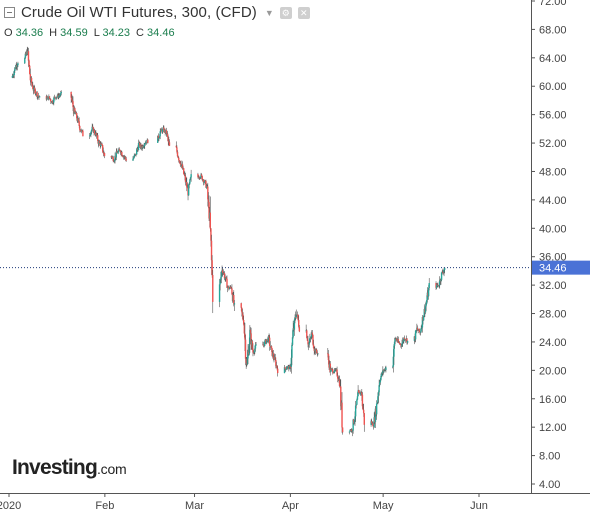  What do you see at coordinates (285, 12) in the screenshot?
I see `gear-icon: ⚙` at bounding box center [285, 12].